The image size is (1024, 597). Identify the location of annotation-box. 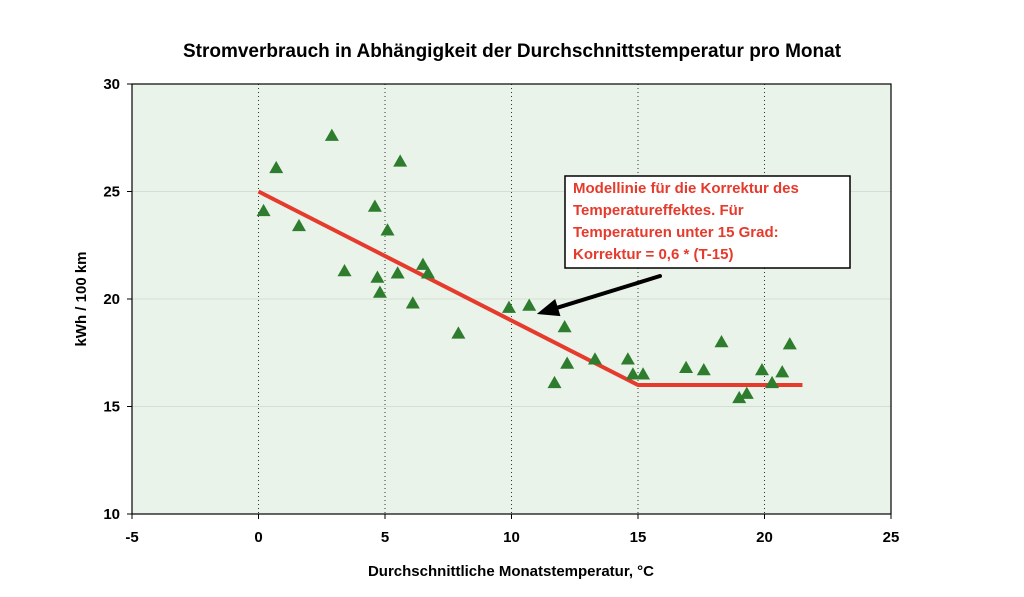
(707, 222).